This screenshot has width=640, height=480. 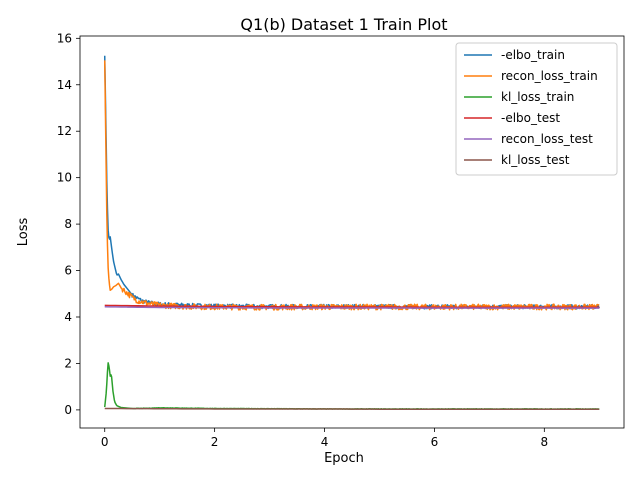 I want to click on x-axis: 0 2 4 6 8, so click(x=324, y=438).